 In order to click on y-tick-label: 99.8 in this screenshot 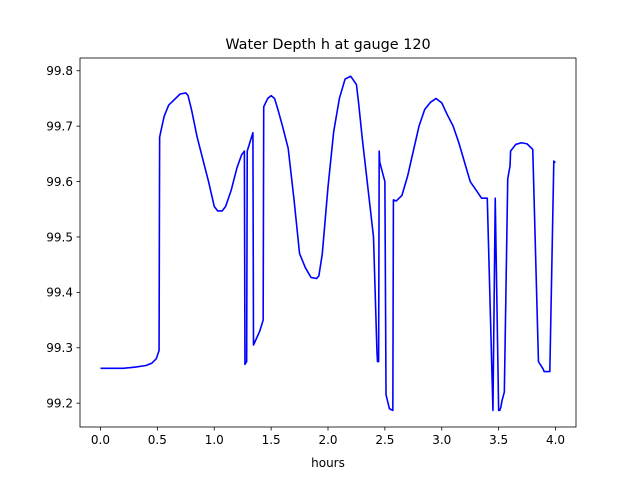, I will do `click(59, 71)`.